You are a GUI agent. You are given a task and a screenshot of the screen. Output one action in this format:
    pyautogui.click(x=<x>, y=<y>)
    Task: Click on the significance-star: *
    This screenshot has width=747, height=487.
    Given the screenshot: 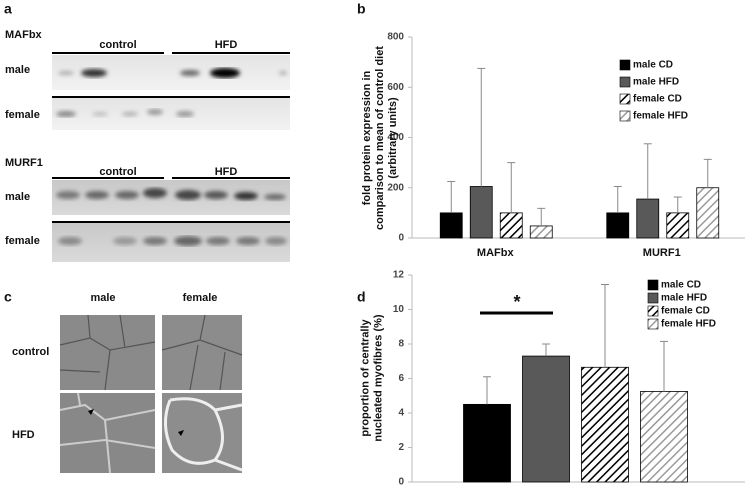 What is the action you would take?
    pyautogui.click(x=516, y=302)
    